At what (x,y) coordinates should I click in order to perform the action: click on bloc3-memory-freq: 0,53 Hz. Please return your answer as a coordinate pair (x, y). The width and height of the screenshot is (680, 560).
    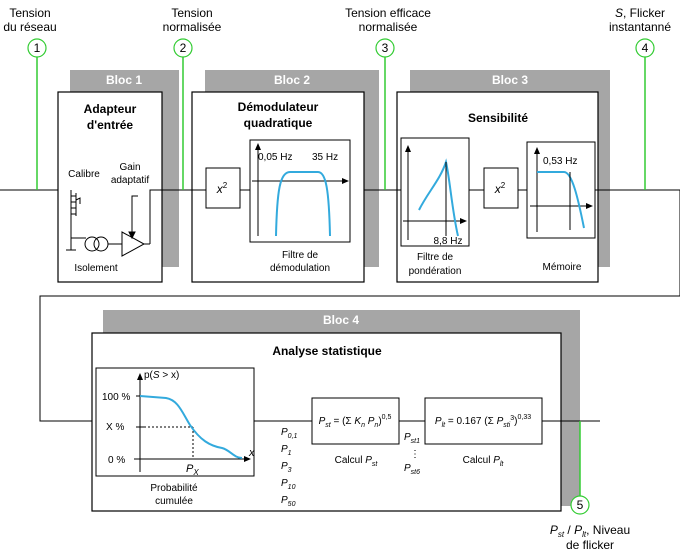
    Looking at the image, I should click on (560, 161).